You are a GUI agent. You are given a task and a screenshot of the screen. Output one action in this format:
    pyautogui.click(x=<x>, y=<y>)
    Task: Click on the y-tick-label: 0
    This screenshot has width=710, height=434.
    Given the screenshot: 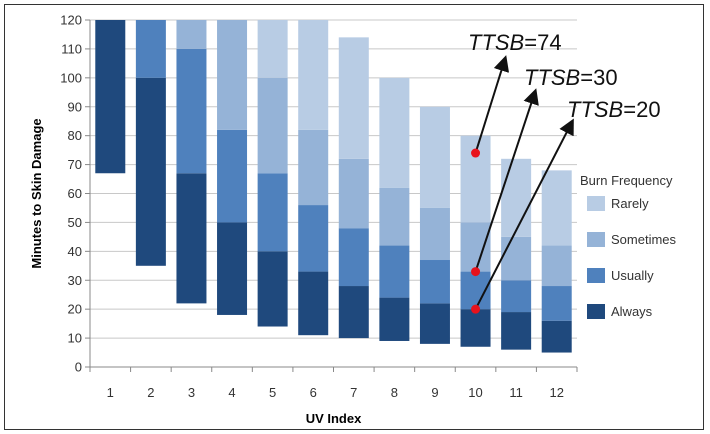 What is the action you would take?
    pyautogui.click(x=78, y=367)
    